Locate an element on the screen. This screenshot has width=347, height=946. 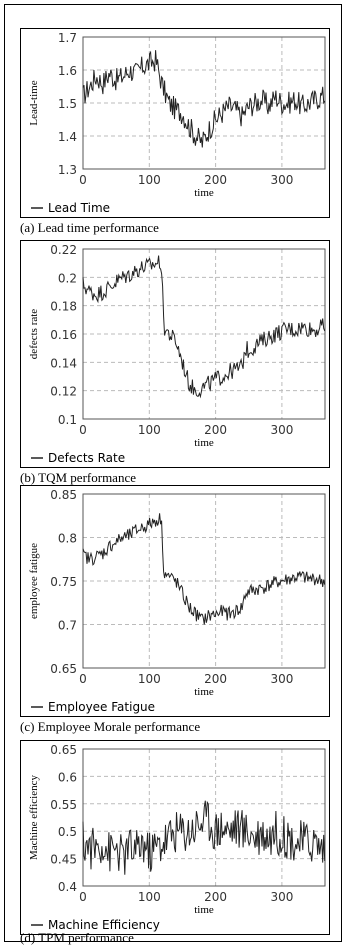
y-tick-label: 1.7 is located at coordinates (67, 38).